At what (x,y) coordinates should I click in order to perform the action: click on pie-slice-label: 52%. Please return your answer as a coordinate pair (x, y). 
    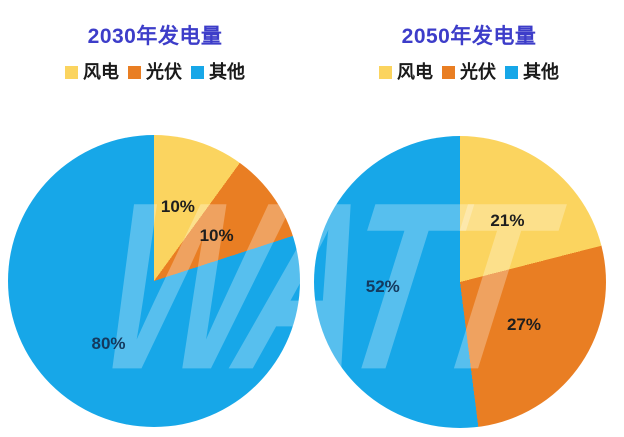
    Looking at the image, I should click on (382, 286).